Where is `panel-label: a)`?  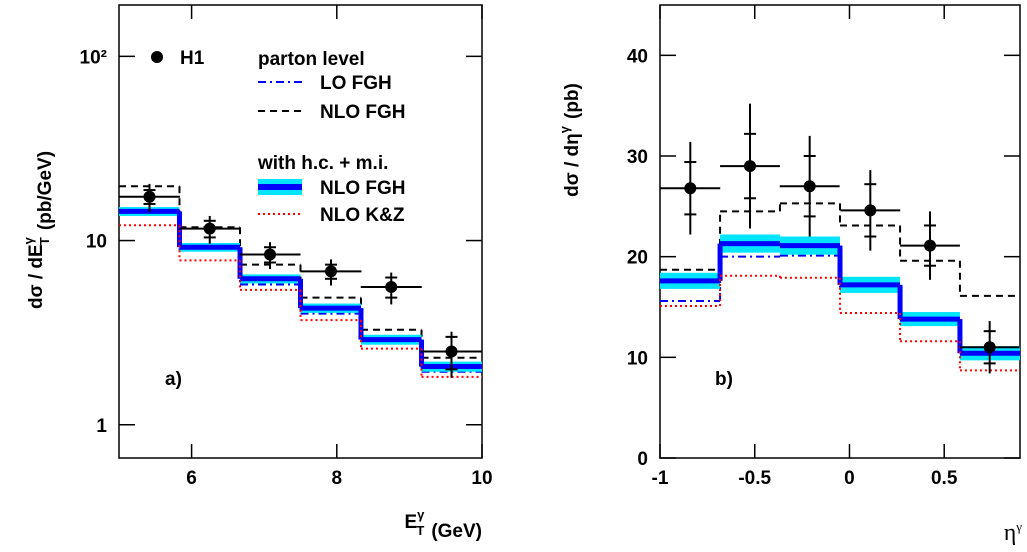 panel-label: a) is located at coordinates (173, 379).